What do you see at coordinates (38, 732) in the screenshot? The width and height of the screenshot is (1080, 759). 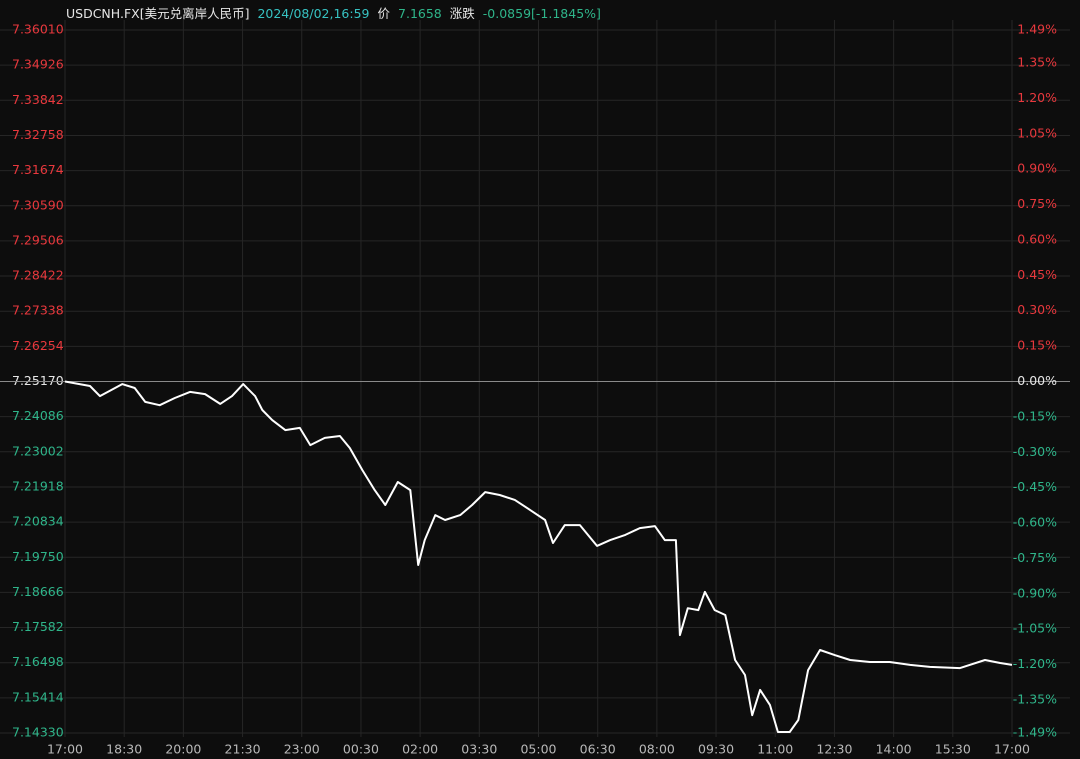 I see `y-tick-label: 7.14330` at bounding box center [38, 732].